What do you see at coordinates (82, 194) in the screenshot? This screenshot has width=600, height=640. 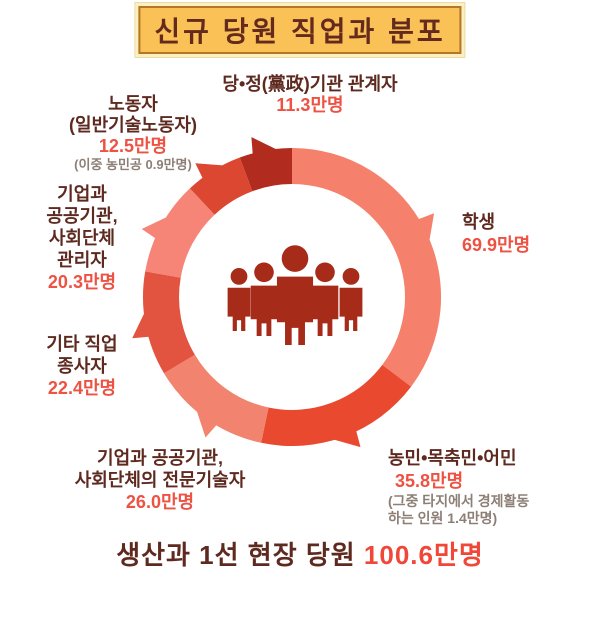 I see `segment-label: 기업과` at bounding box center [82, 194].